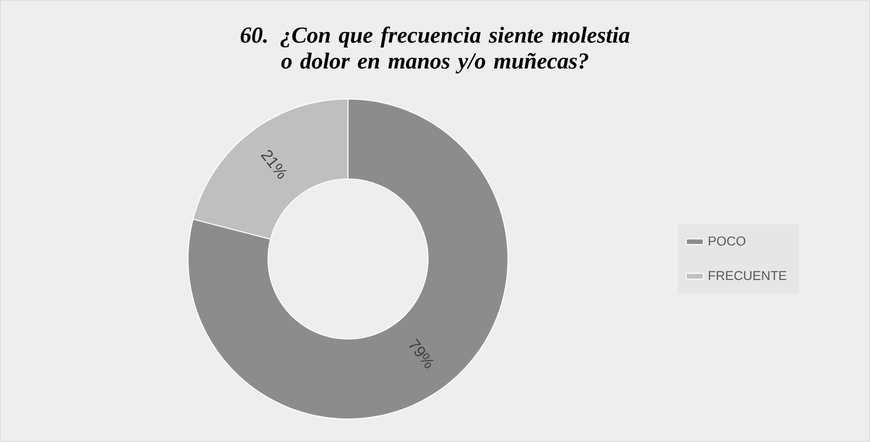 This screenshot has height=442, width=870. Describe the element at coordinates (727, 241) in the screenshot. I see `legend-label: POCO` at that location.